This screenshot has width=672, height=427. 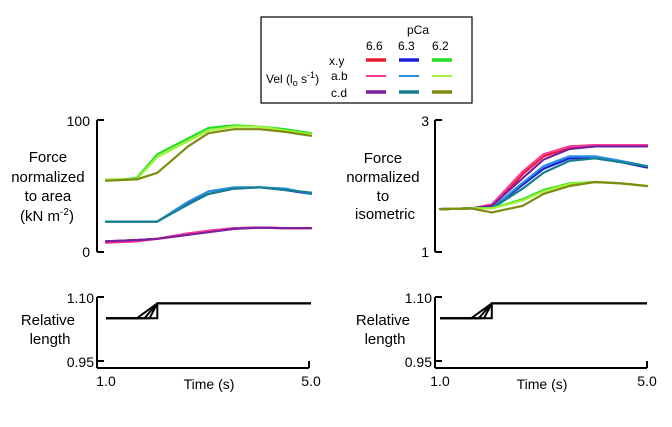 I want to click on traces-length-right, so click(x=543, y=311).